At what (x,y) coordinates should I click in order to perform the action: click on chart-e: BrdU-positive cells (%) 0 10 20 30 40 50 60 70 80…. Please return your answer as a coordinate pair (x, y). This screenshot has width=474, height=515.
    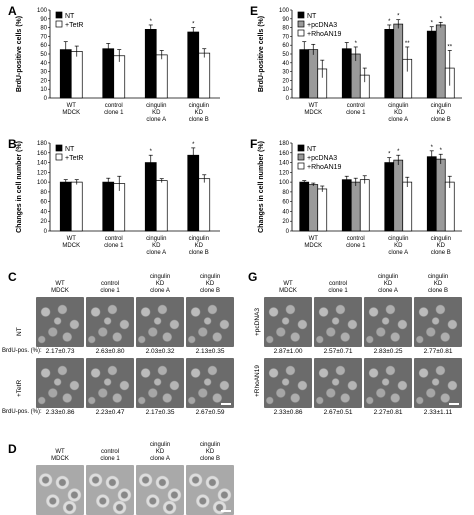
    Looking at the image, I should click on (360, 65).